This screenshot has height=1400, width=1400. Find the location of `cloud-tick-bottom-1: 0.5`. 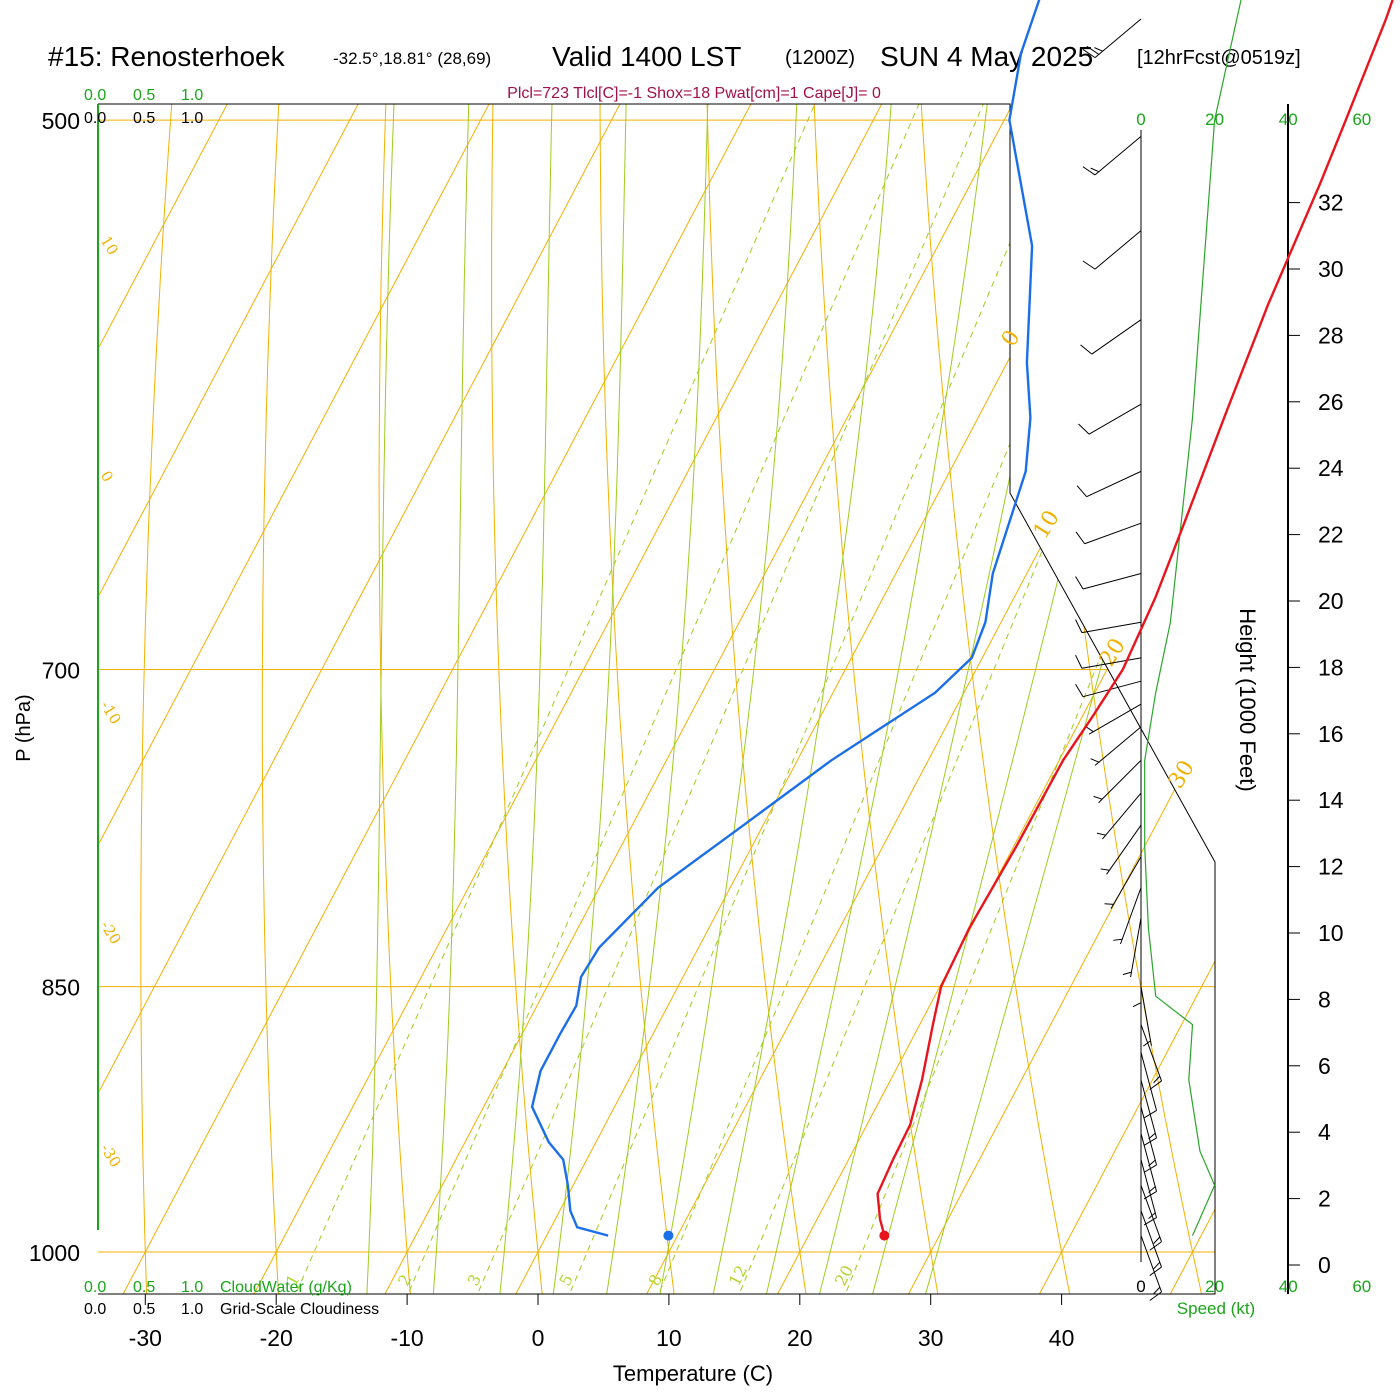

cloud-tick-bottom-1: 0.5 is located at coordinates (144, 1287).